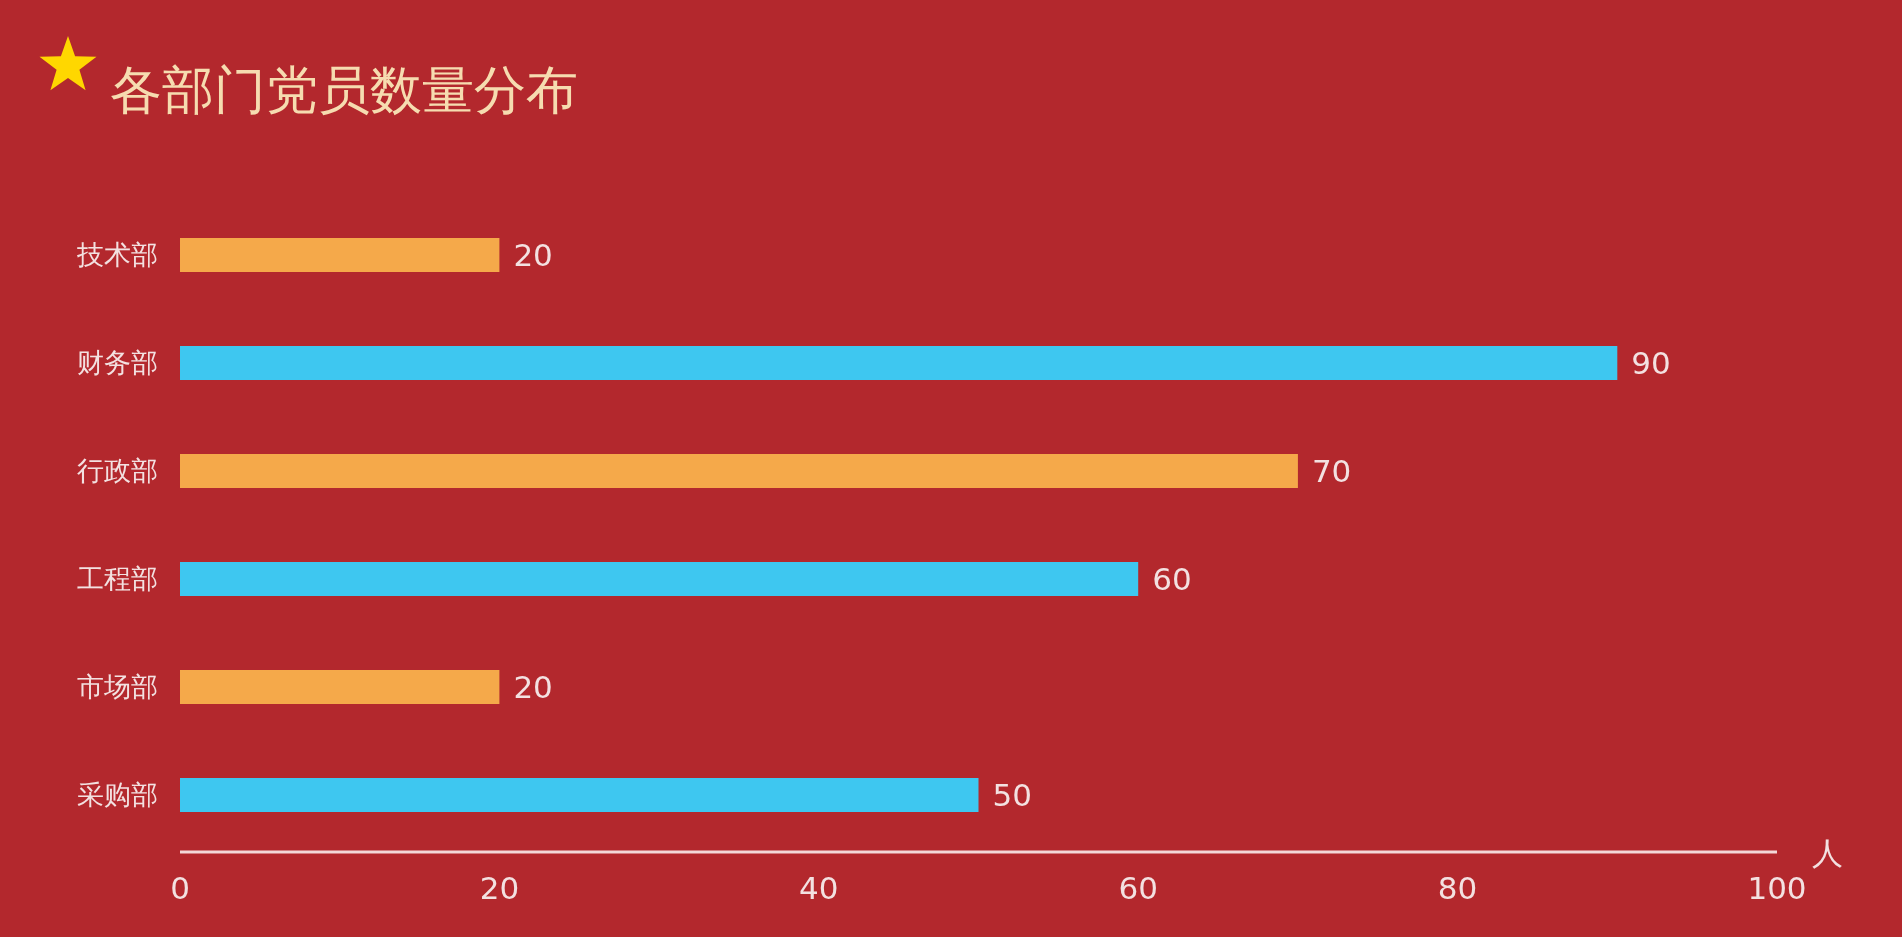  What do you see at coordinates (499, 888) in the screenshot?
I see `x-tick-label: 20` at bounding box center [499, 888].